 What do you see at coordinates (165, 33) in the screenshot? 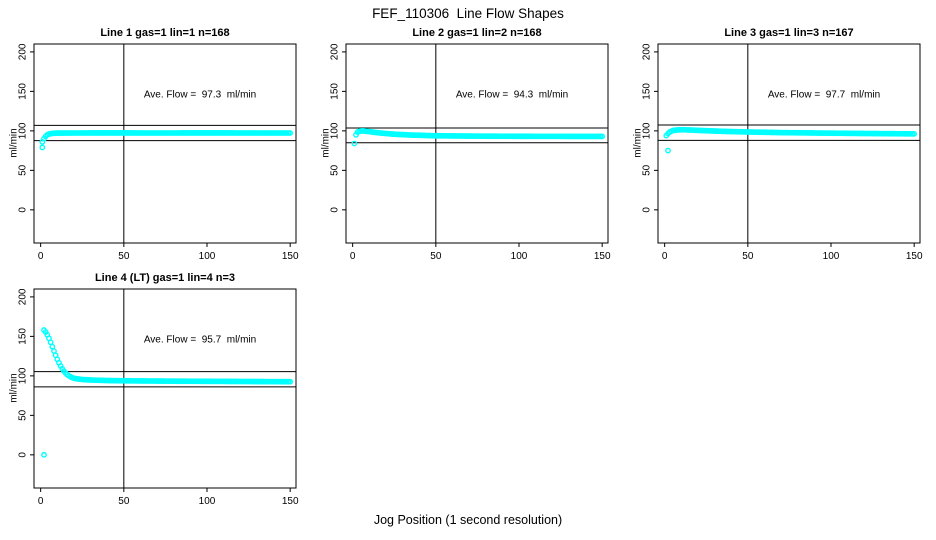
I see `panel-1-title: Line 1 gas=1 lin=1 n=168` at bounding box center [165, 33].